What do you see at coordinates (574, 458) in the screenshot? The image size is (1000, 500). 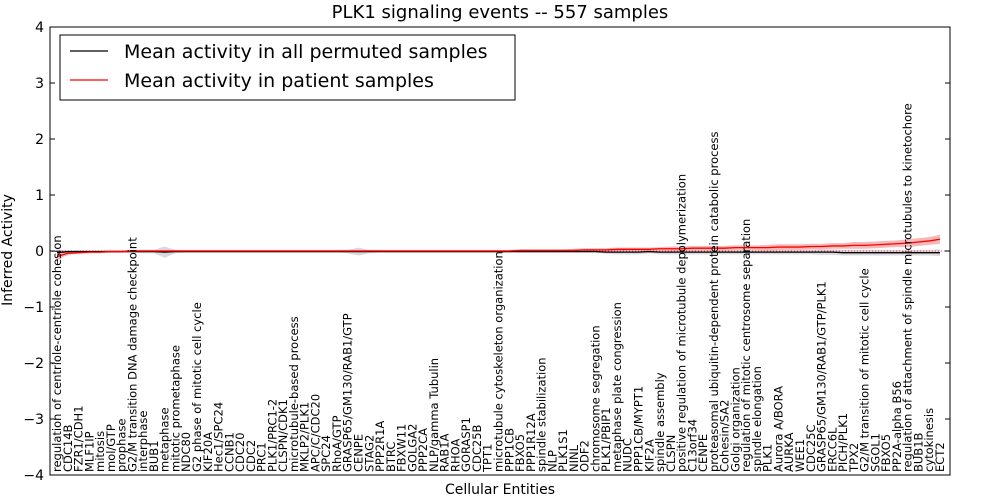 I see `category-label: NINL` at bounding box center [574, 458].